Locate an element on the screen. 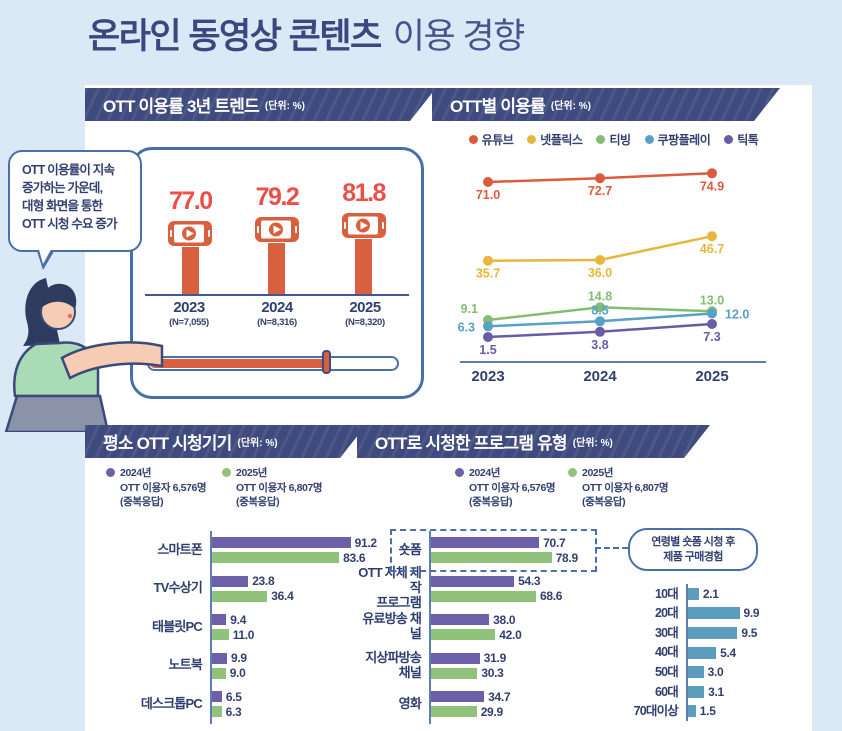 This screenshot has height=731, width=842. bar-line: 78.9 is located at coordinates (538, 558).